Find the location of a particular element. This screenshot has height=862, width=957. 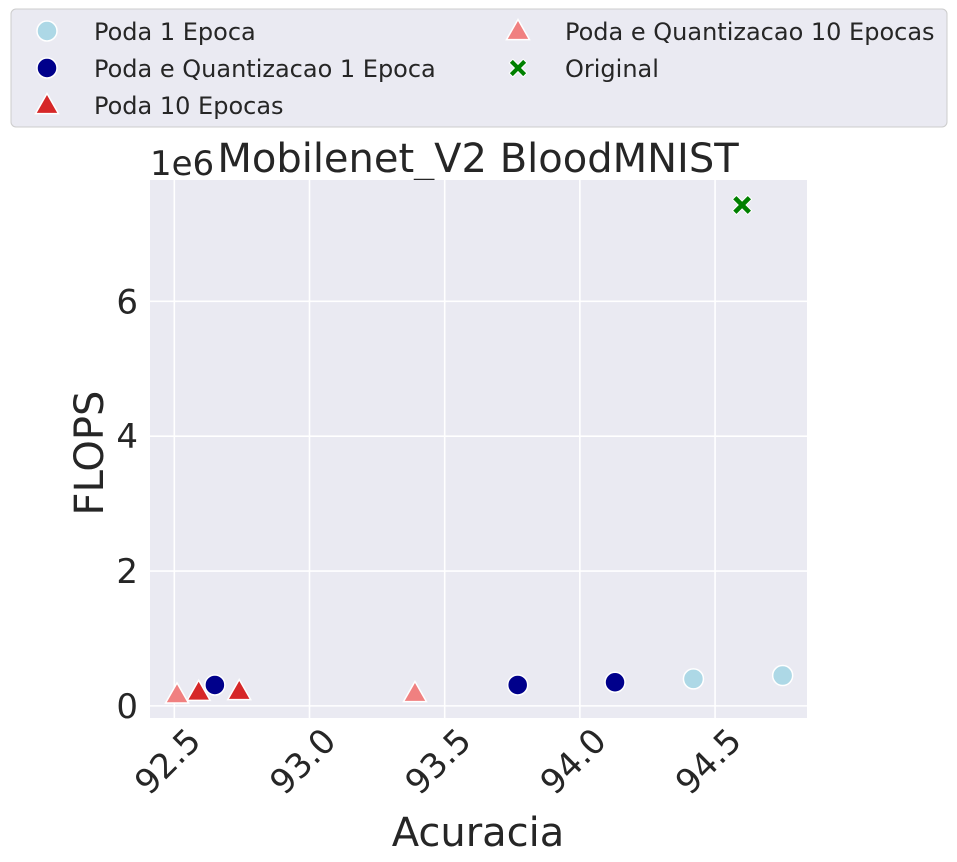

y-tick-label: 2 is located at coordinates (127, 572).